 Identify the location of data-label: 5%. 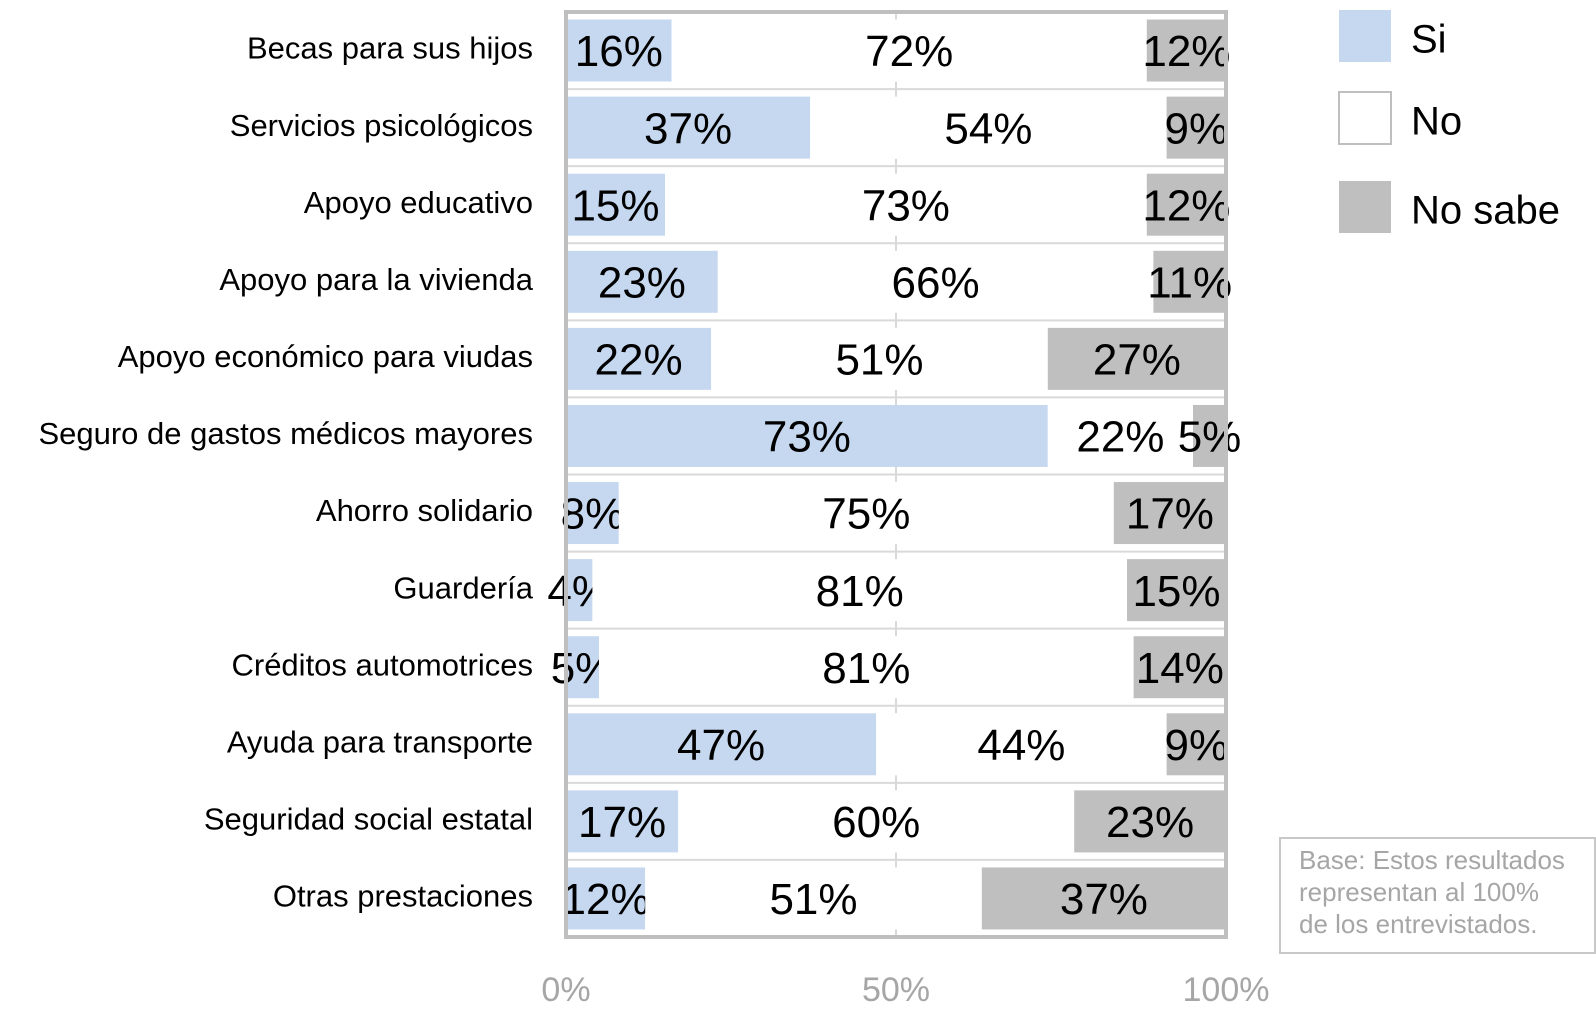
(1210, 437).